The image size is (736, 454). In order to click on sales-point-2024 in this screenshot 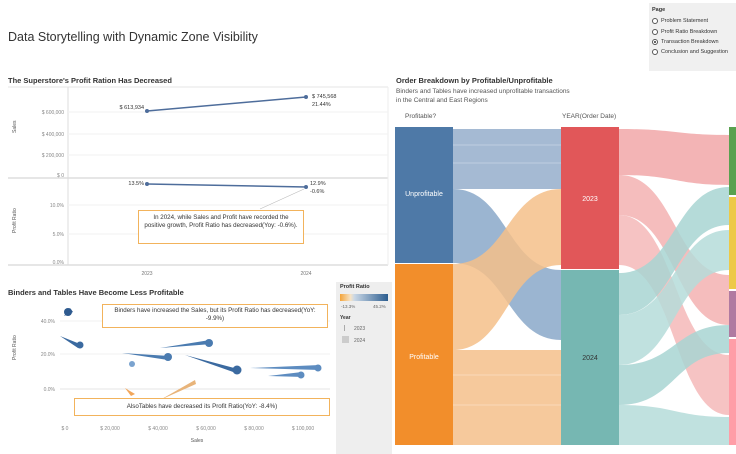, I will do `click(306, 97)`.